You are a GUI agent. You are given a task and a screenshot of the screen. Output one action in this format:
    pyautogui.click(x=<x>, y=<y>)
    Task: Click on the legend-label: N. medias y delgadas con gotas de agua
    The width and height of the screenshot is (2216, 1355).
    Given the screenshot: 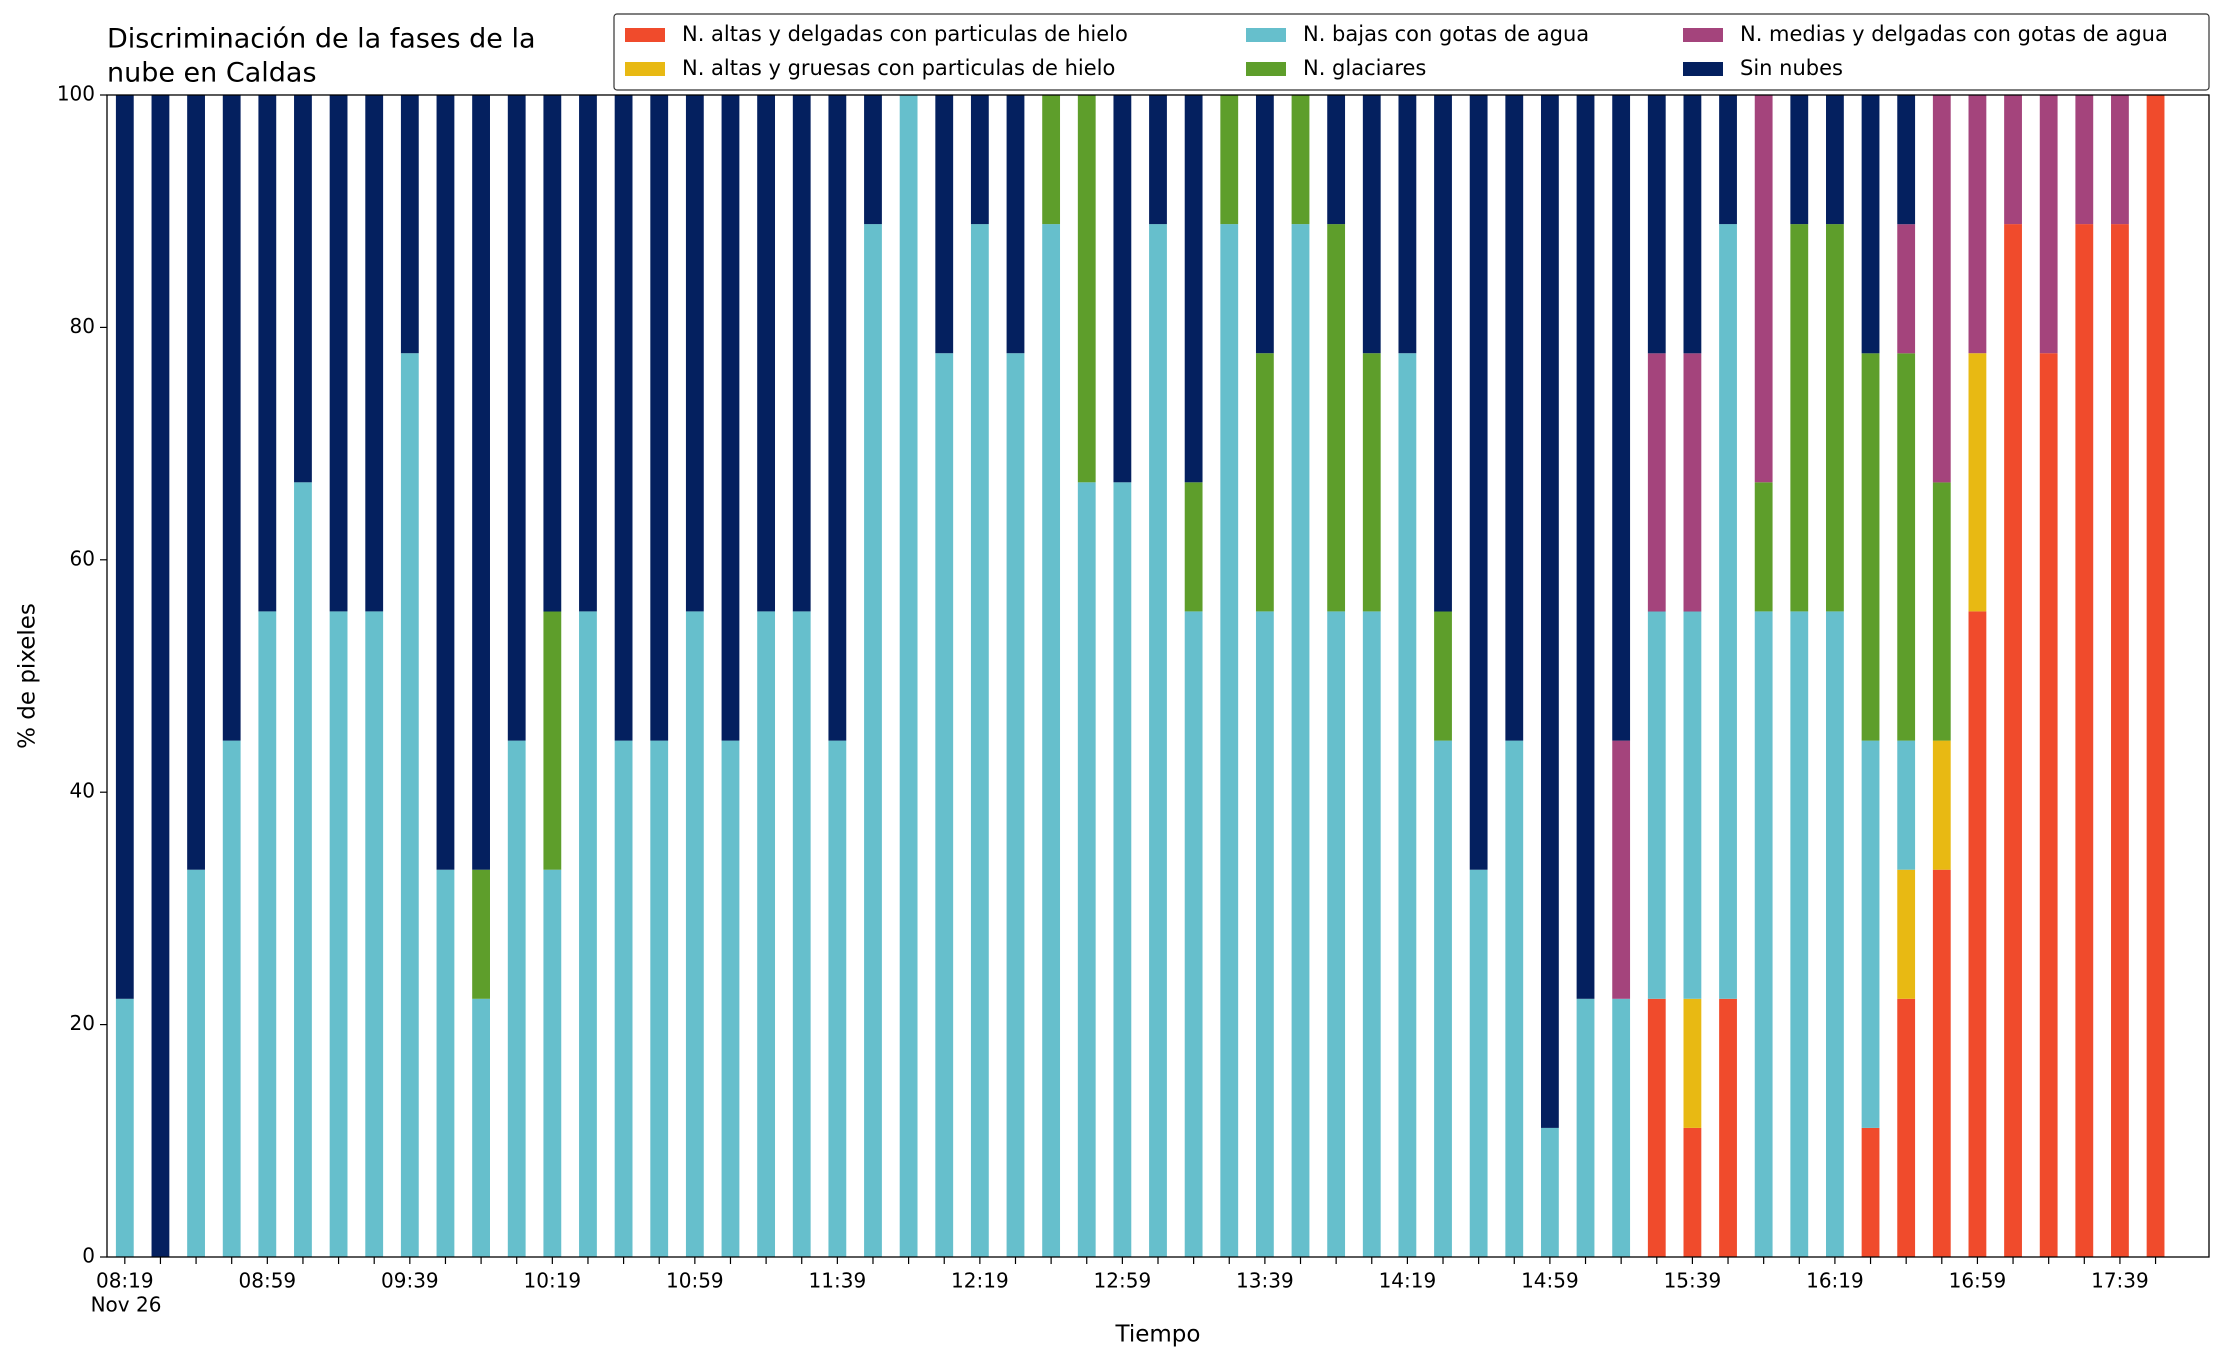 What is the action you would take?
    pyautogui.click(x=1954, y=34)
    